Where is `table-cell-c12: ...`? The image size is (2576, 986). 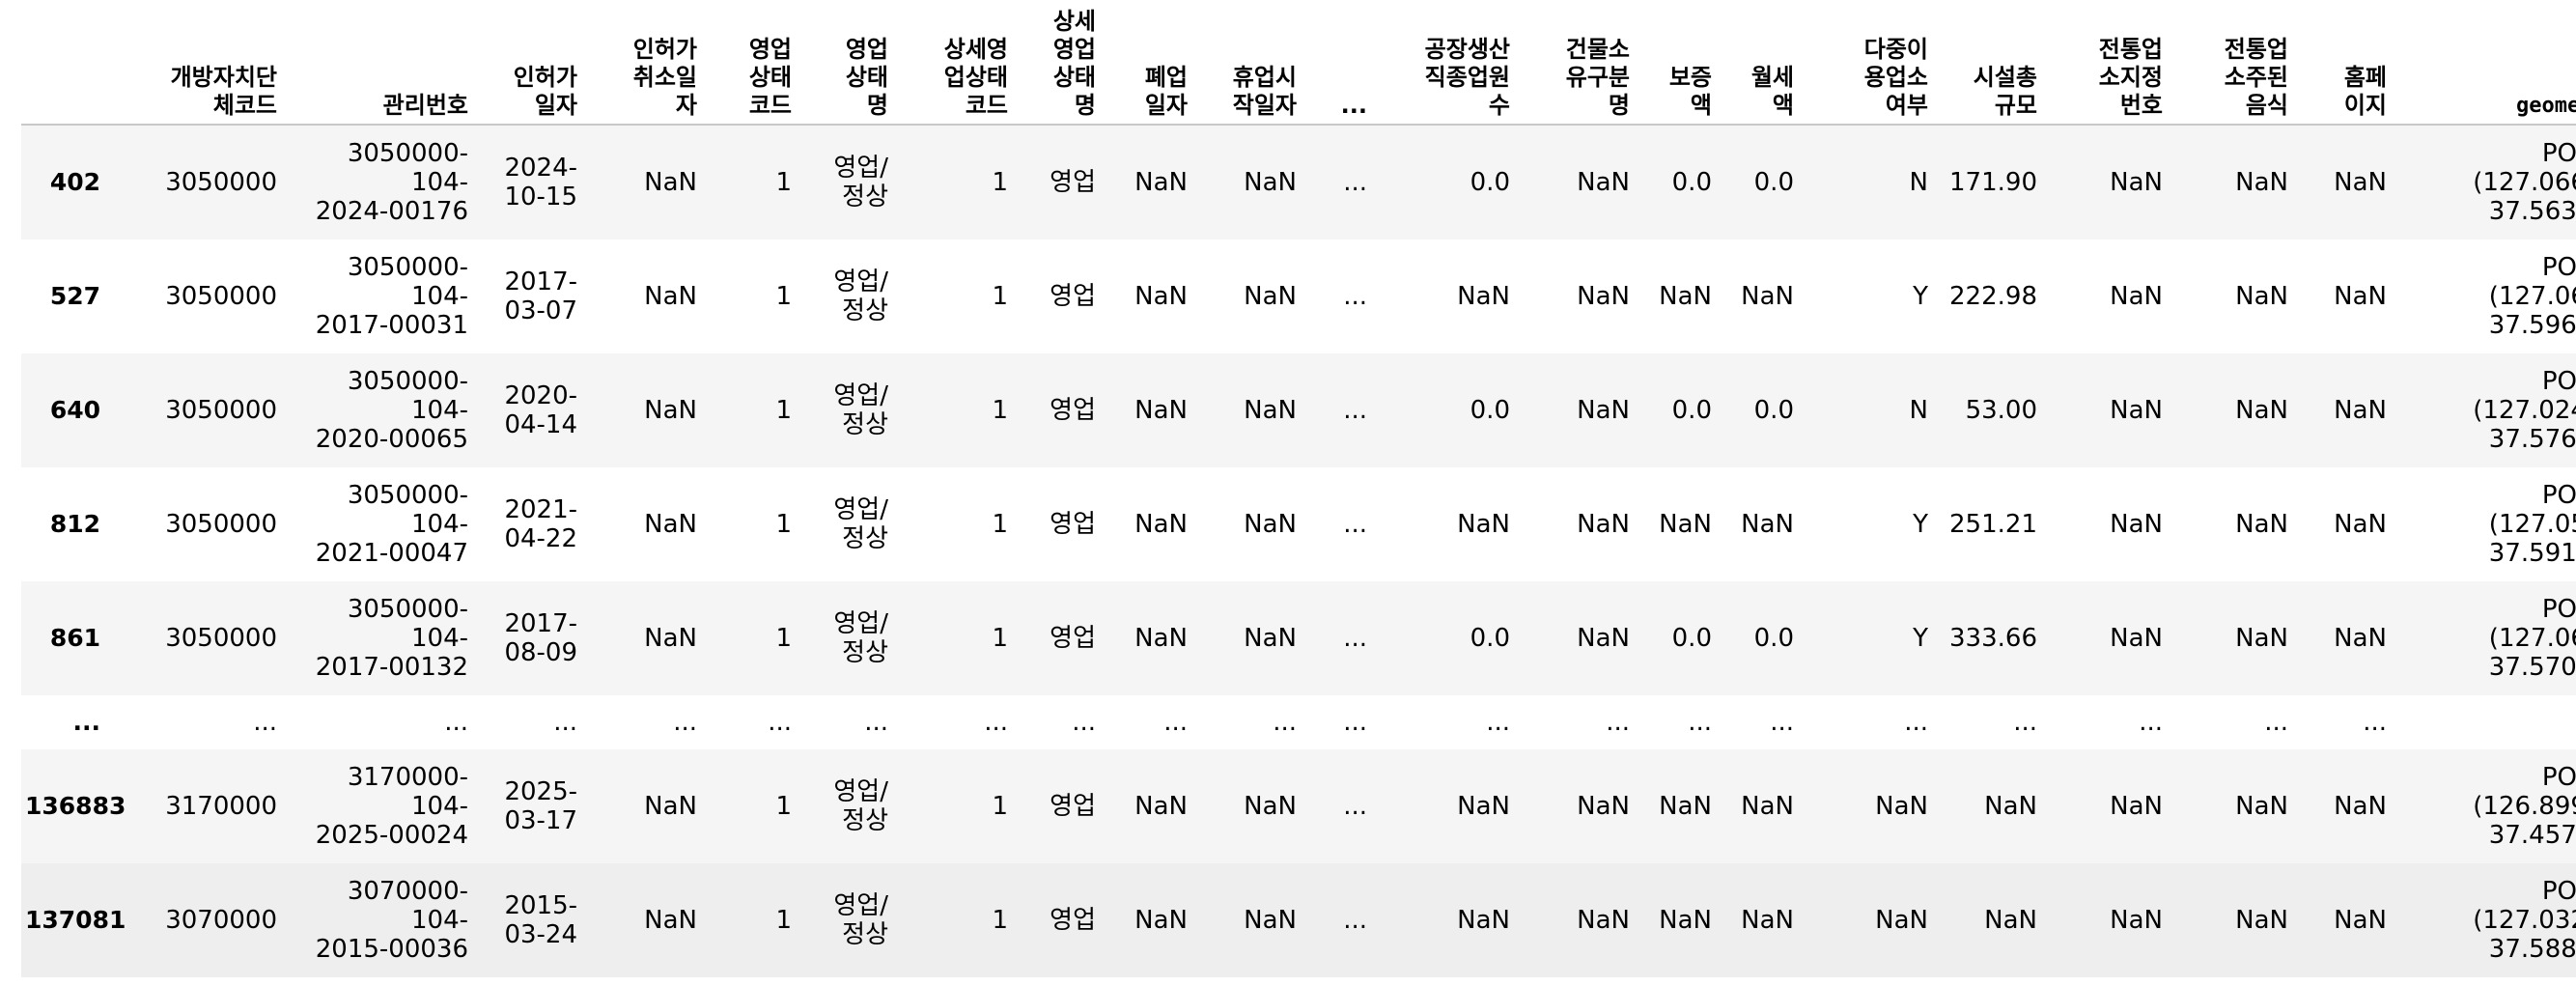 table-cell-c12: ... is located at coordinates (1498, 723).